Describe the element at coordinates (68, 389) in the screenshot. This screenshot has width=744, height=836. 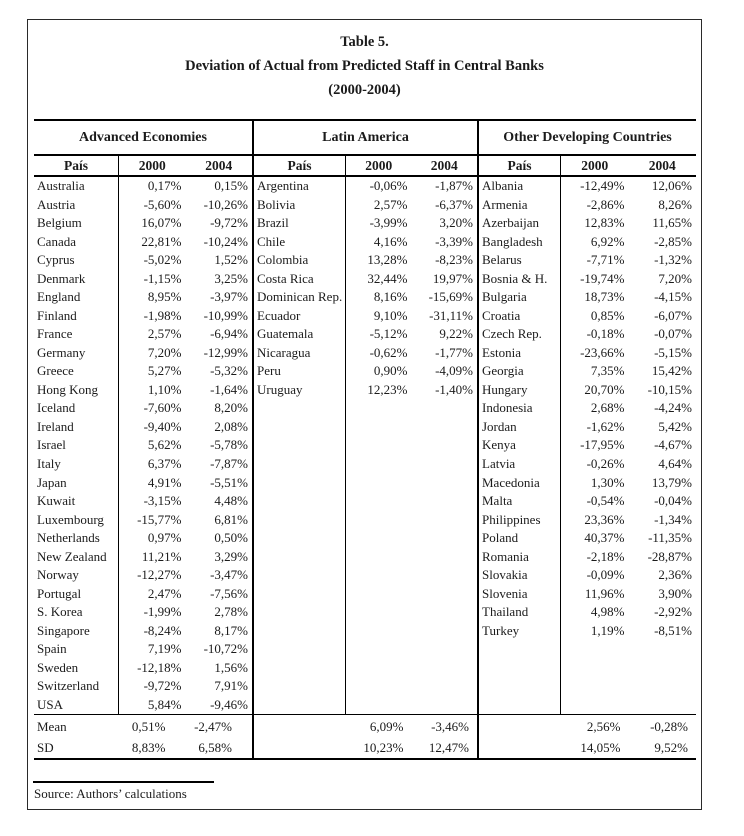
I see `country-name: Hong Kong` at that location.